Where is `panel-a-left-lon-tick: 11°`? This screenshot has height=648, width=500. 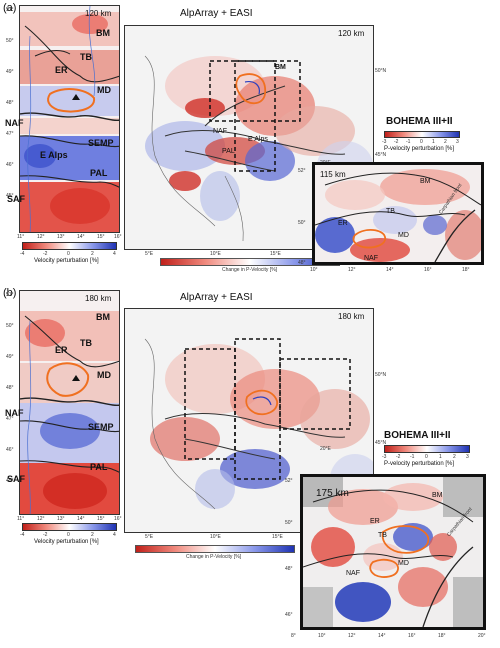
panel-a-left-lon-tick: 11° is located at coordinates (21, 237).